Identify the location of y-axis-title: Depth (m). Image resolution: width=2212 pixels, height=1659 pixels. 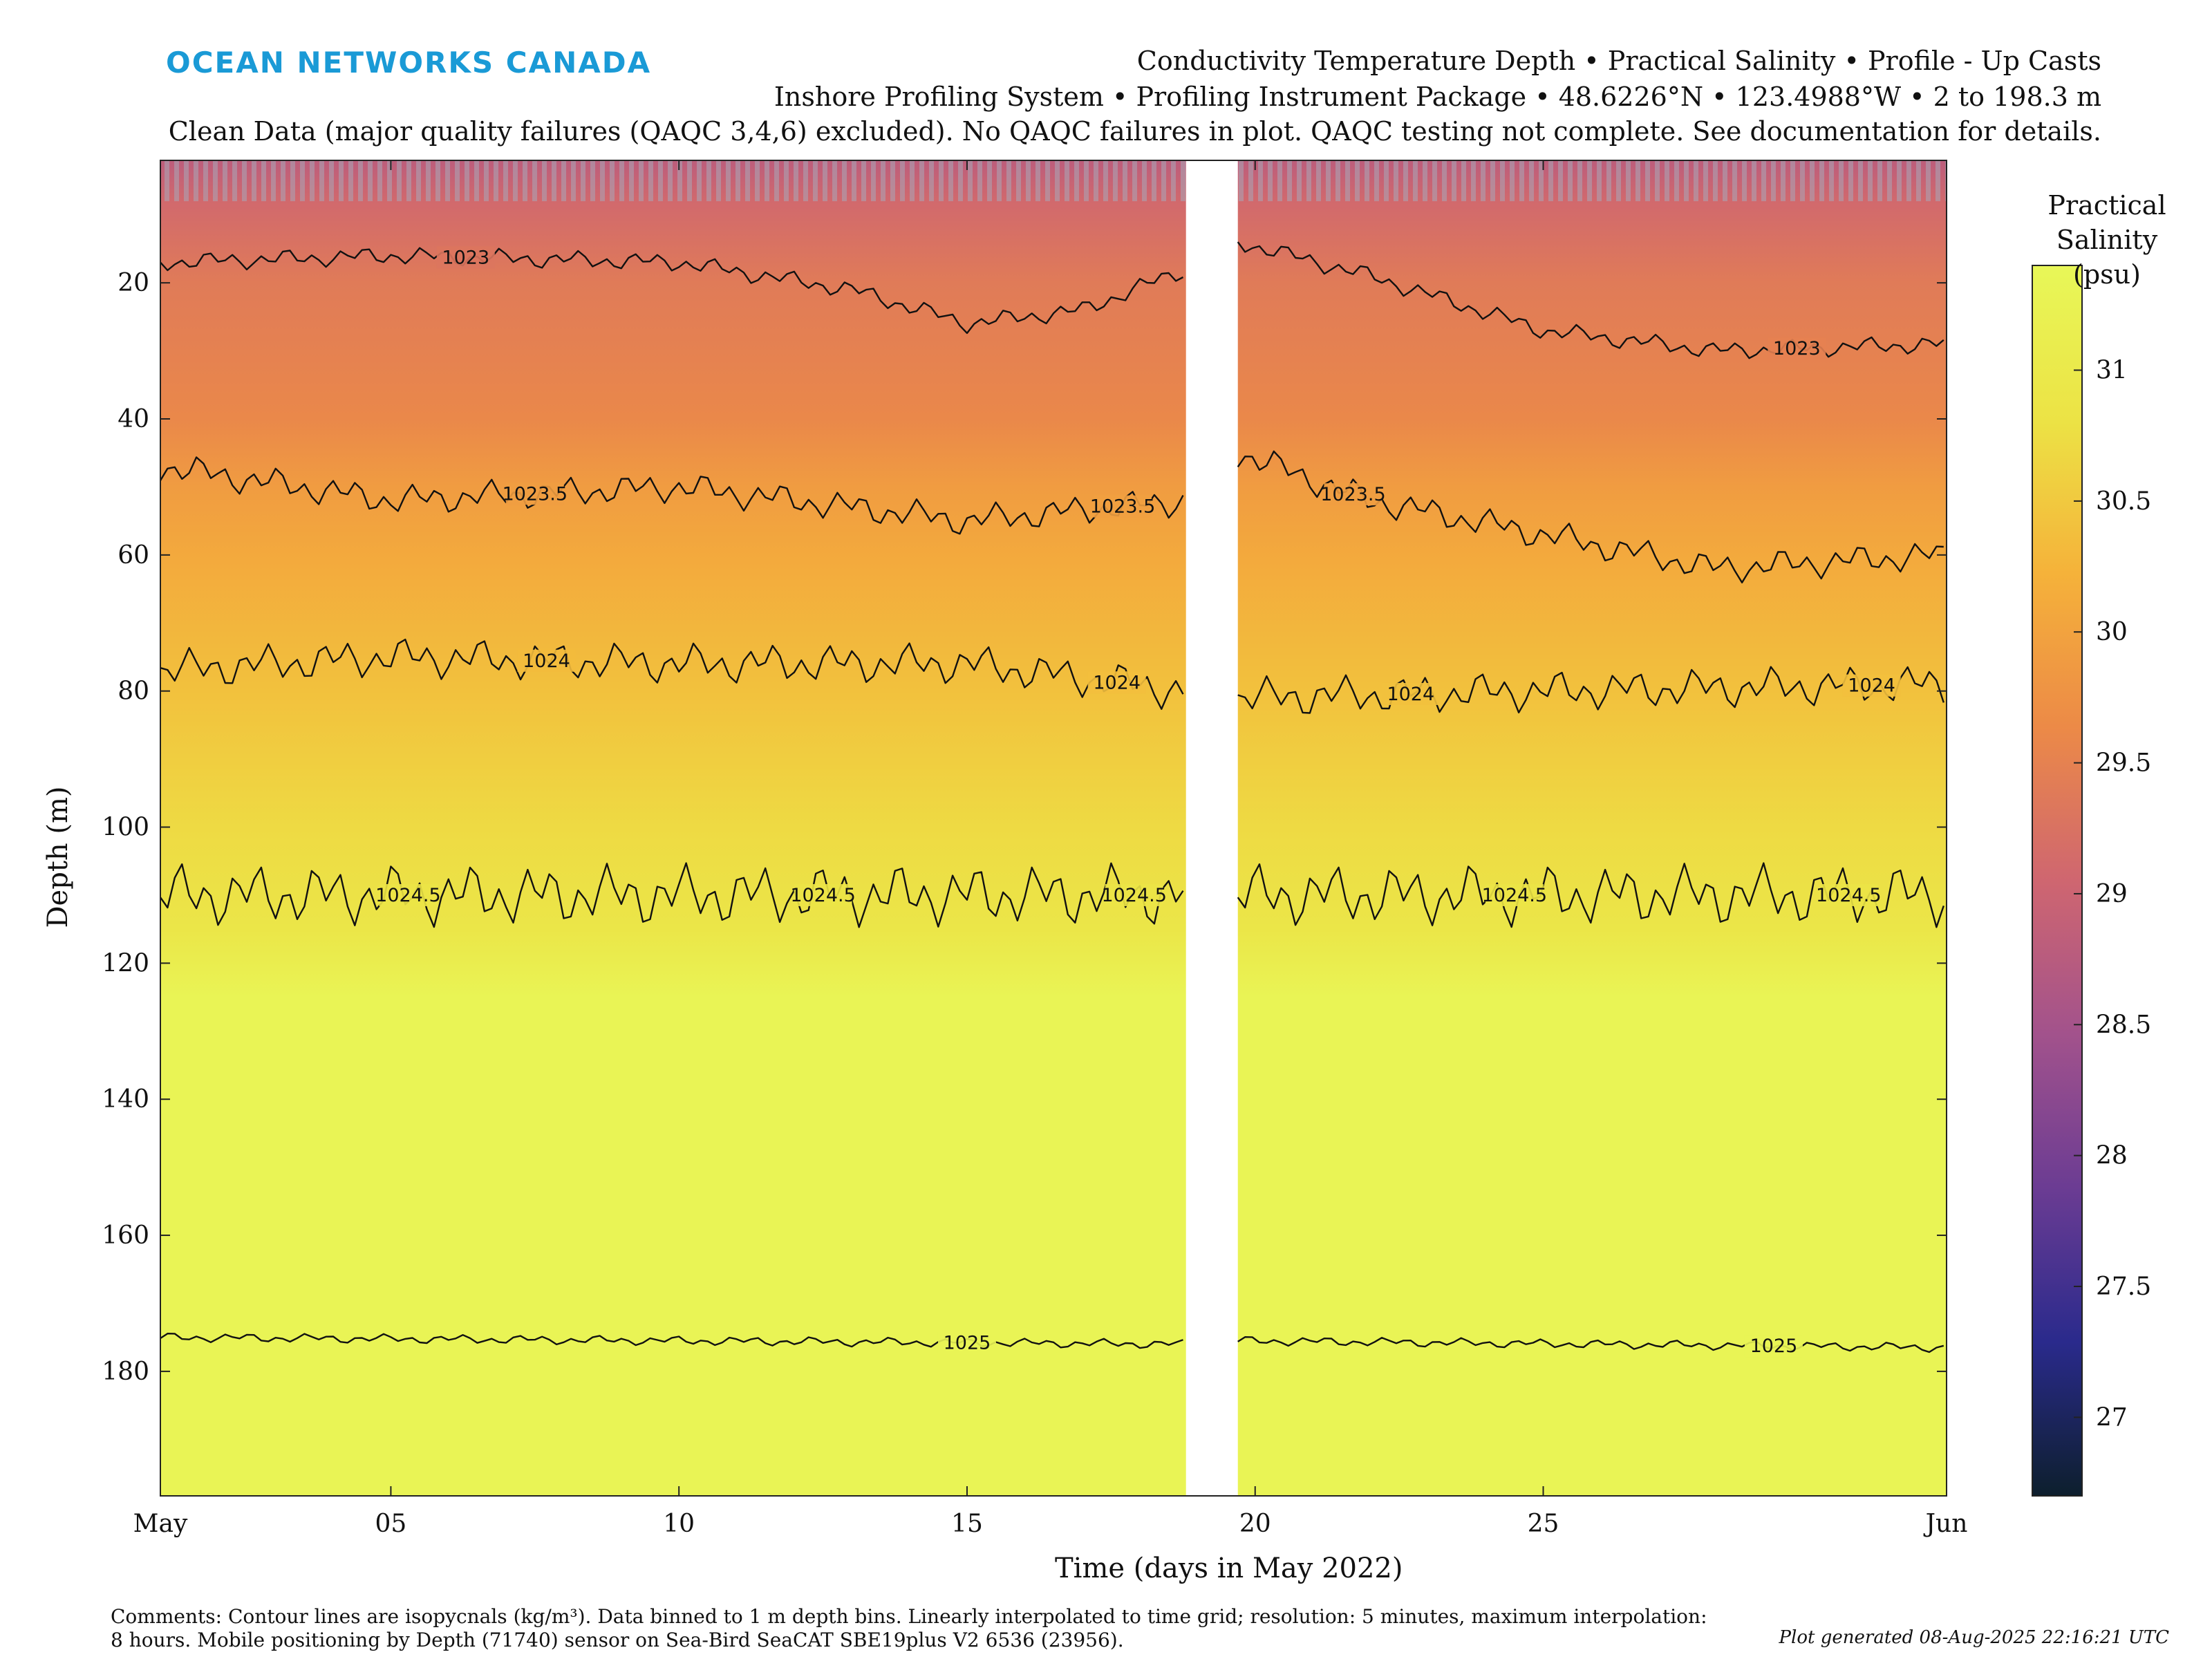
(58, 857).